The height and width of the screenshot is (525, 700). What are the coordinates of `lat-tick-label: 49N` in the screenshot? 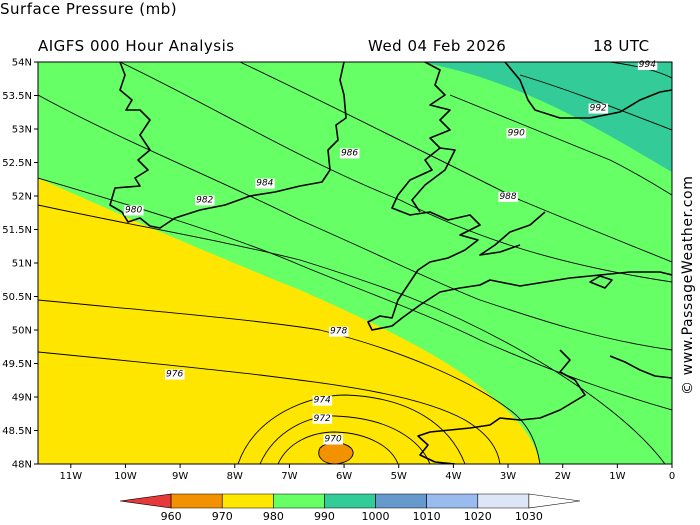 It's located at (22, 398).